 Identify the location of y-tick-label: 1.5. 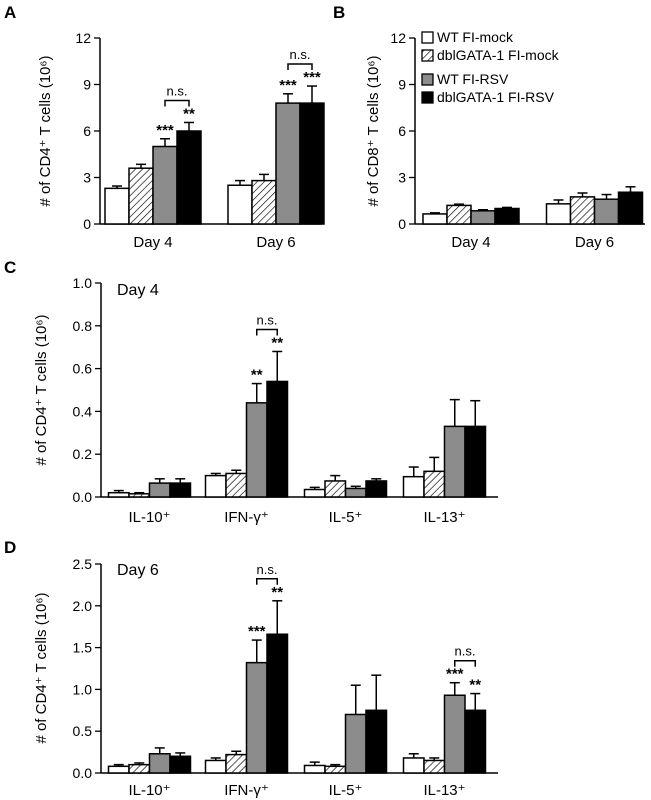
(83, 648).